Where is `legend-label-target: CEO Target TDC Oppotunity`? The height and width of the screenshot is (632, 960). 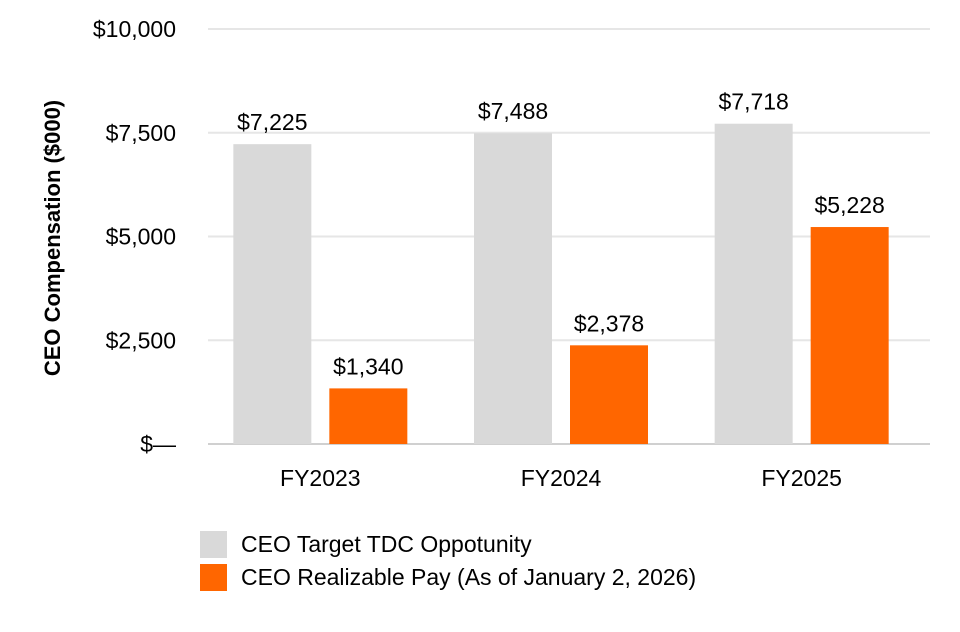
legend-label-target: CEO Target TDC Oppotunity is located at coordinates (386, 544).